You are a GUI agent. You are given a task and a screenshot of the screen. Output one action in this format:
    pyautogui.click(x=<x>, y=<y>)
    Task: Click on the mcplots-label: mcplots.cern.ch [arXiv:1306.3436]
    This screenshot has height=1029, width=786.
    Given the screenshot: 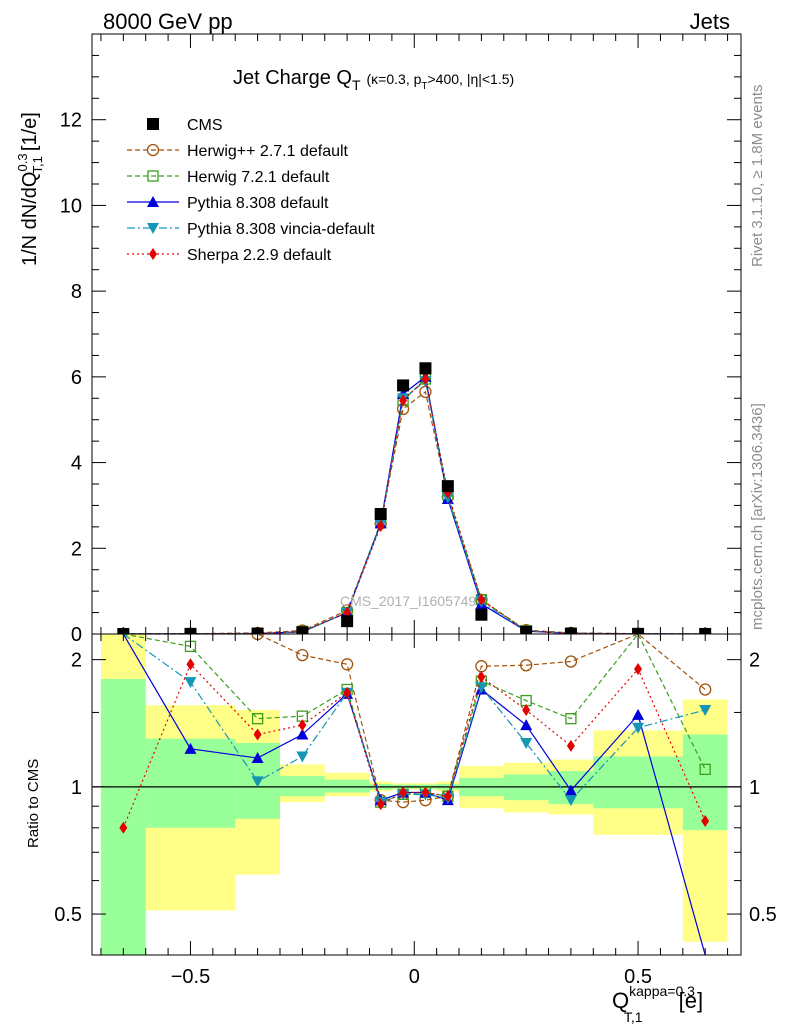 What is the action you would take?
    pyautogui.click(x=757, y=516)
    